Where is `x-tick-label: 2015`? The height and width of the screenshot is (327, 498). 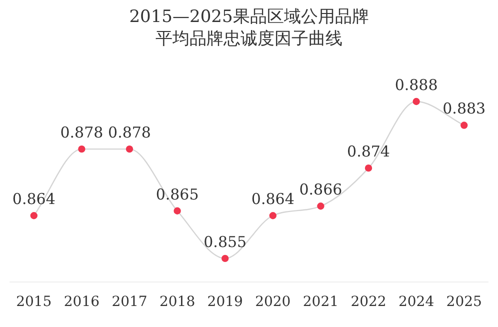
x-tick-label: 2015 is located at coordinates (34, 302).